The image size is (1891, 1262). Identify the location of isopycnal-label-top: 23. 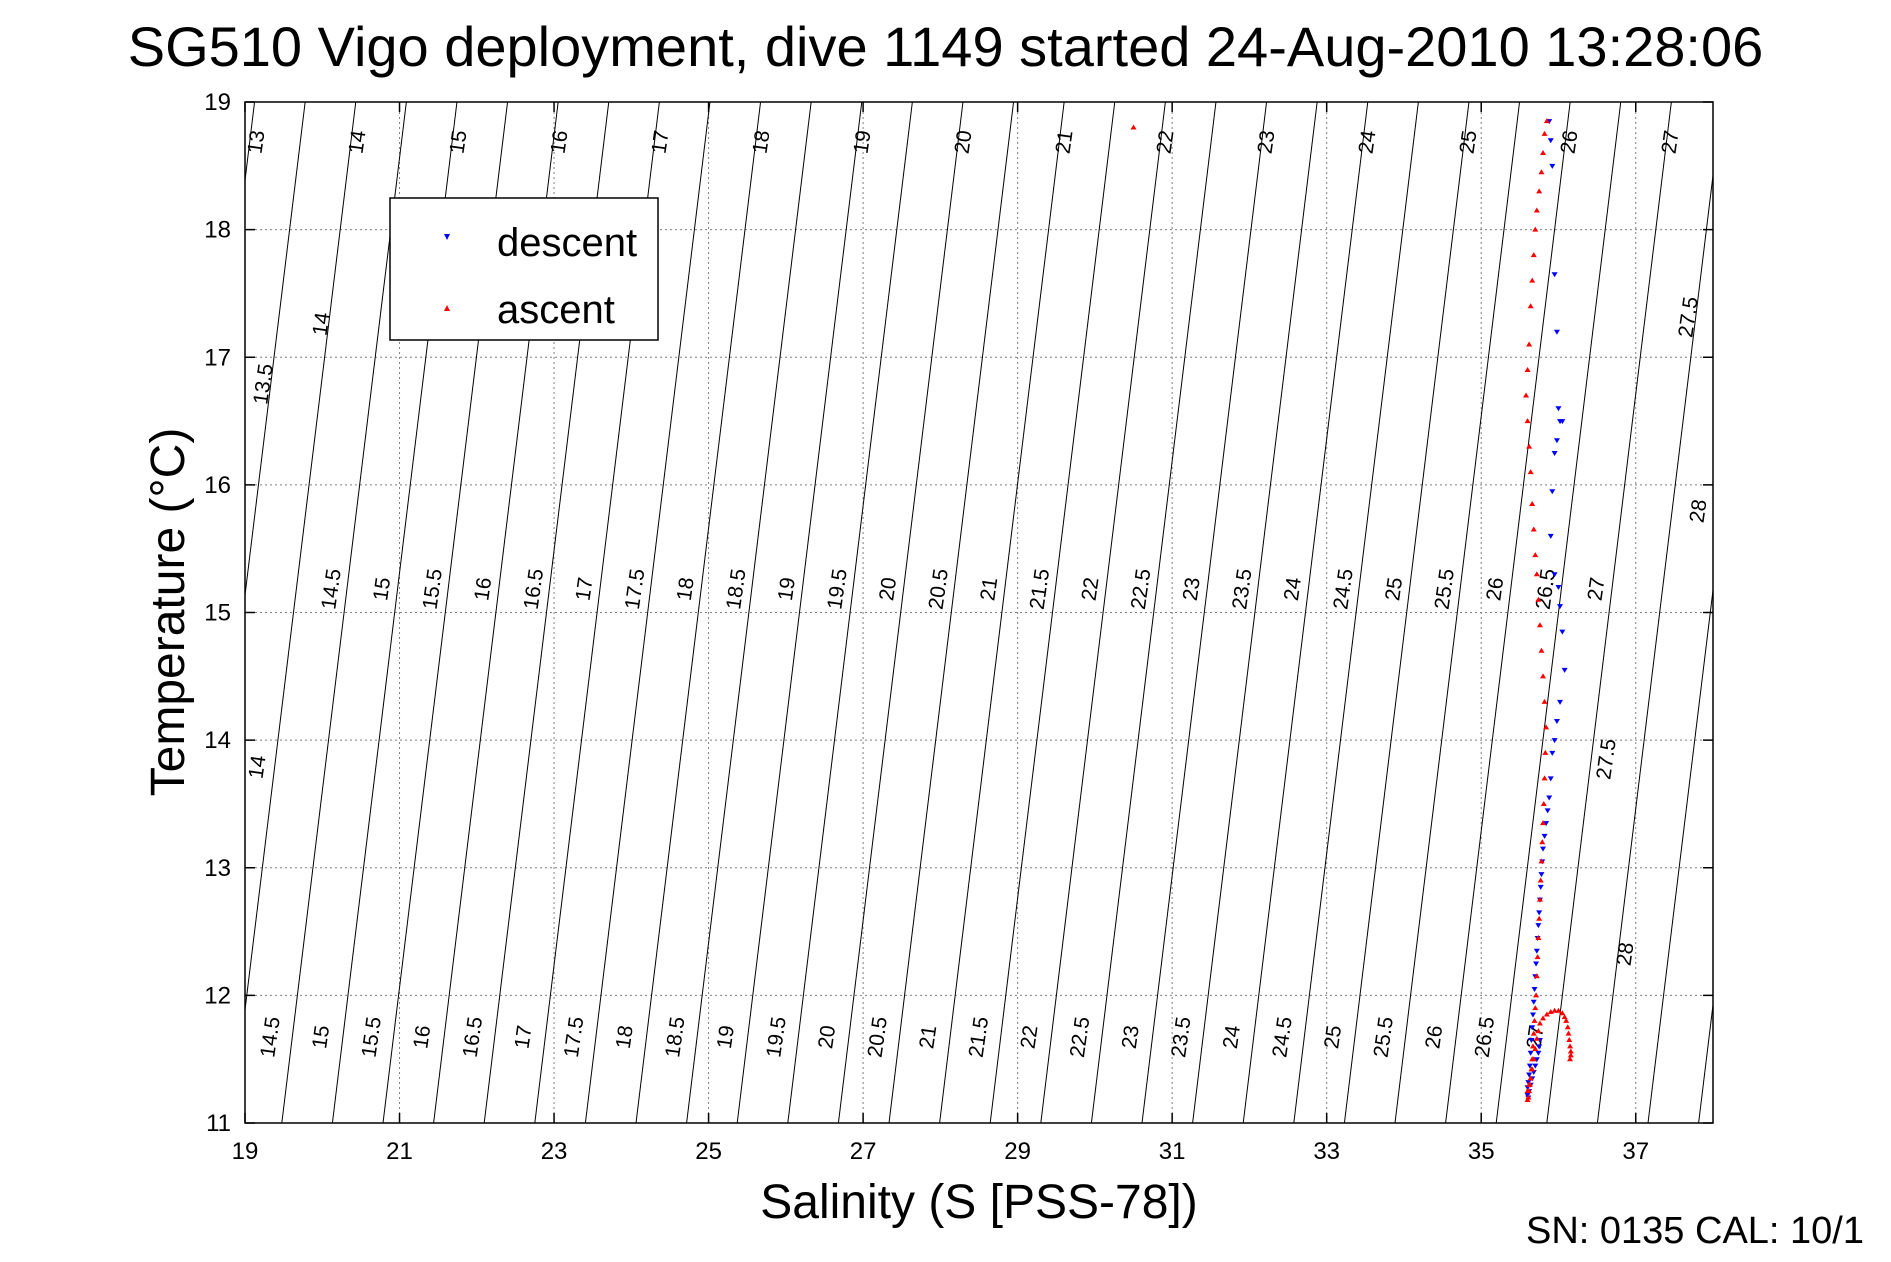
(1267, 142).